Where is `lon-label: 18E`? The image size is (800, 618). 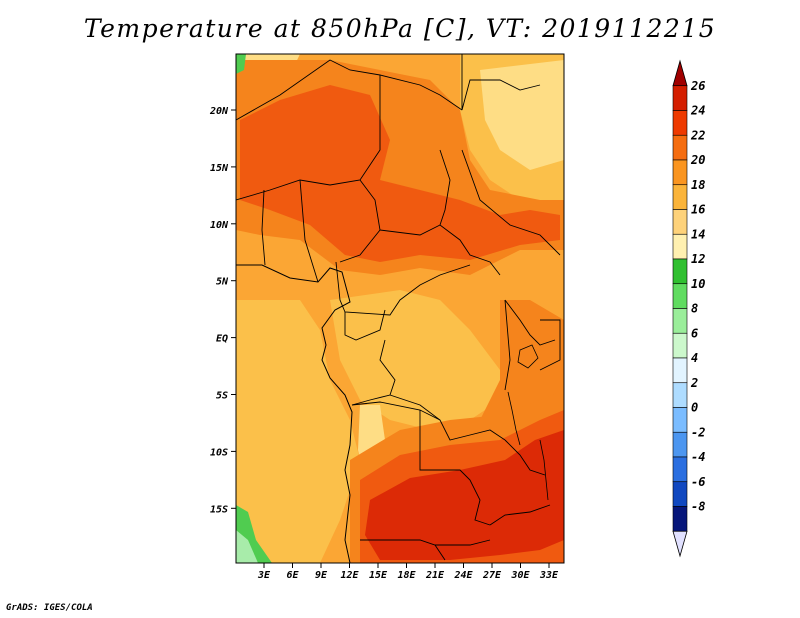
lon-label: 18E is located at coordinates (406, 575).